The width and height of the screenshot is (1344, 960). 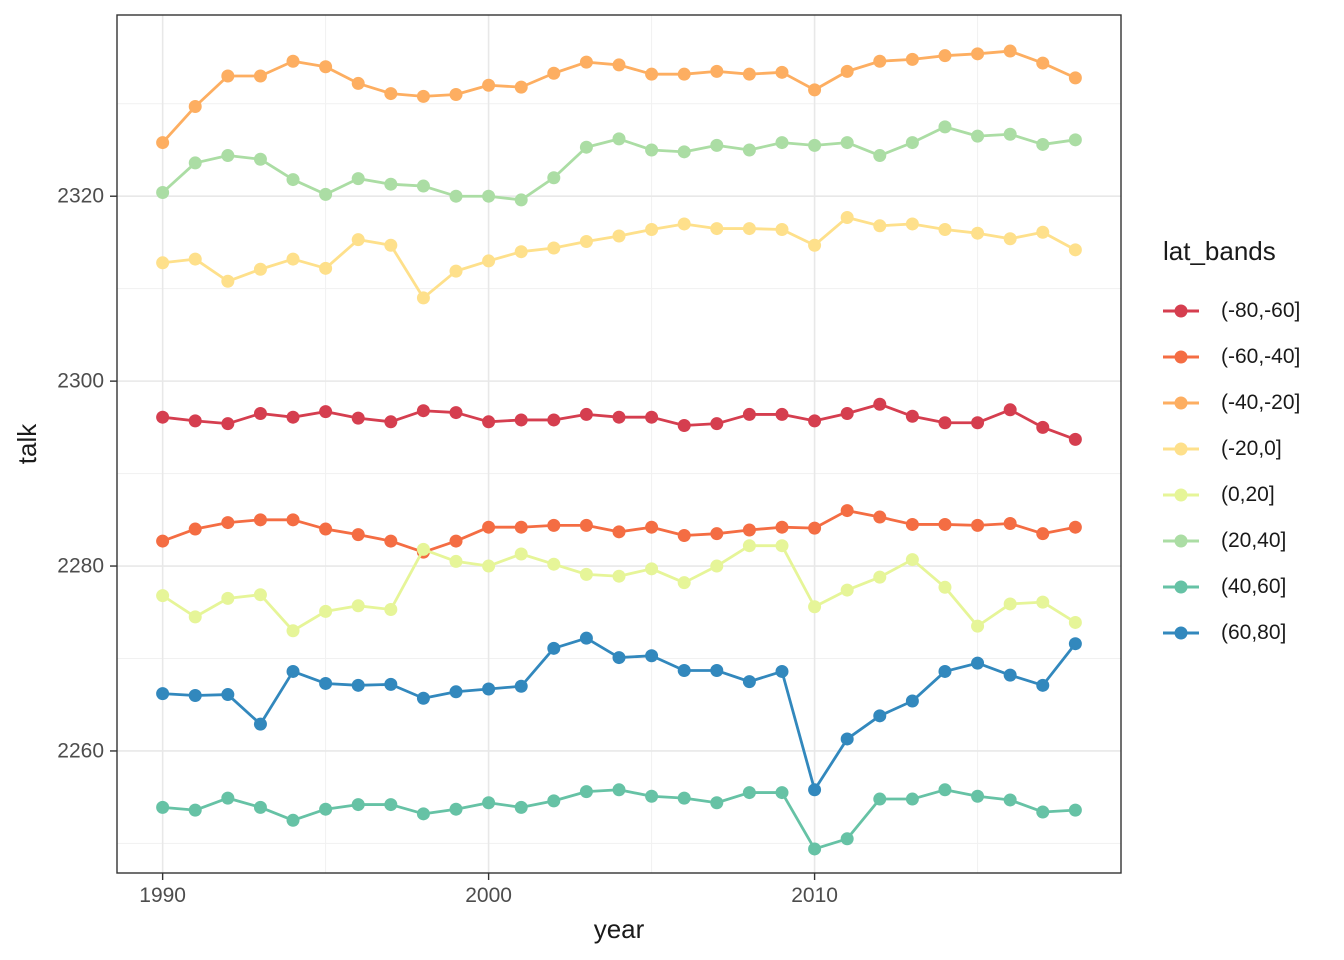 I want to click on legend-item-label: (20,40], so click(x=1254, y=540).